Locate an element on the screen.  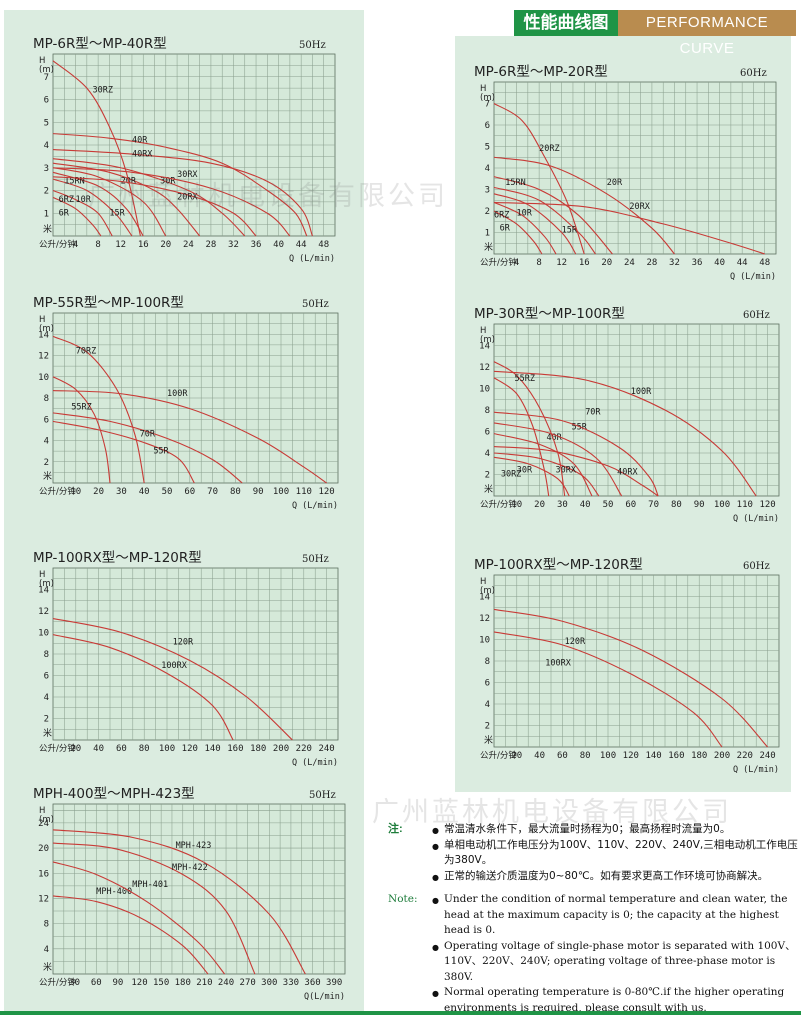
curve-label: MPH-422 is located at coordinates (190, 868).